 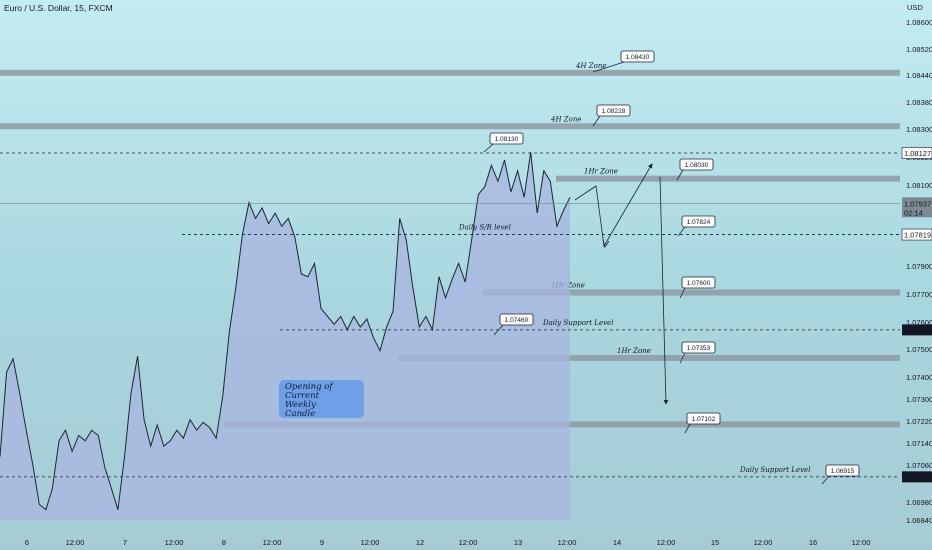 I want to click on countdown-text: 02:14, so click(x=913, y=212).